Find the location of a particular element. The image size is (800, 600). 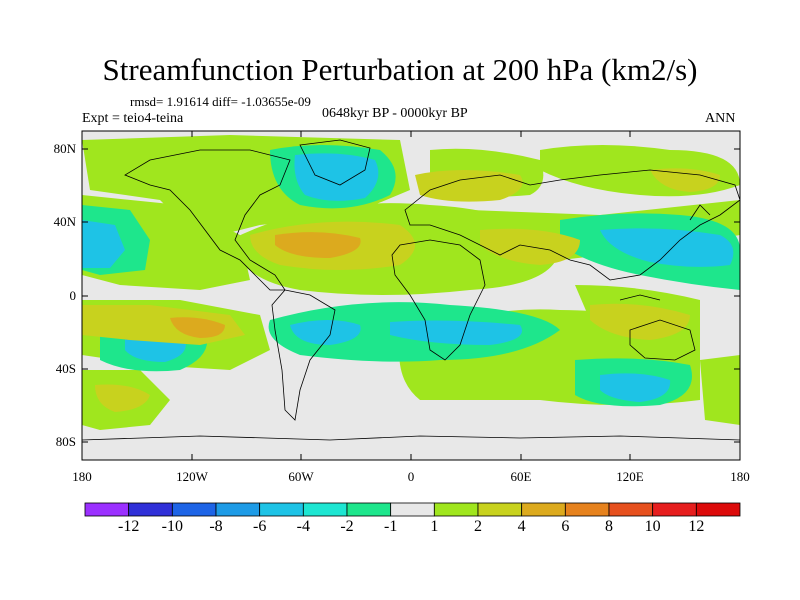

colorbar-label: 1 is located at coordinates (434, 526).